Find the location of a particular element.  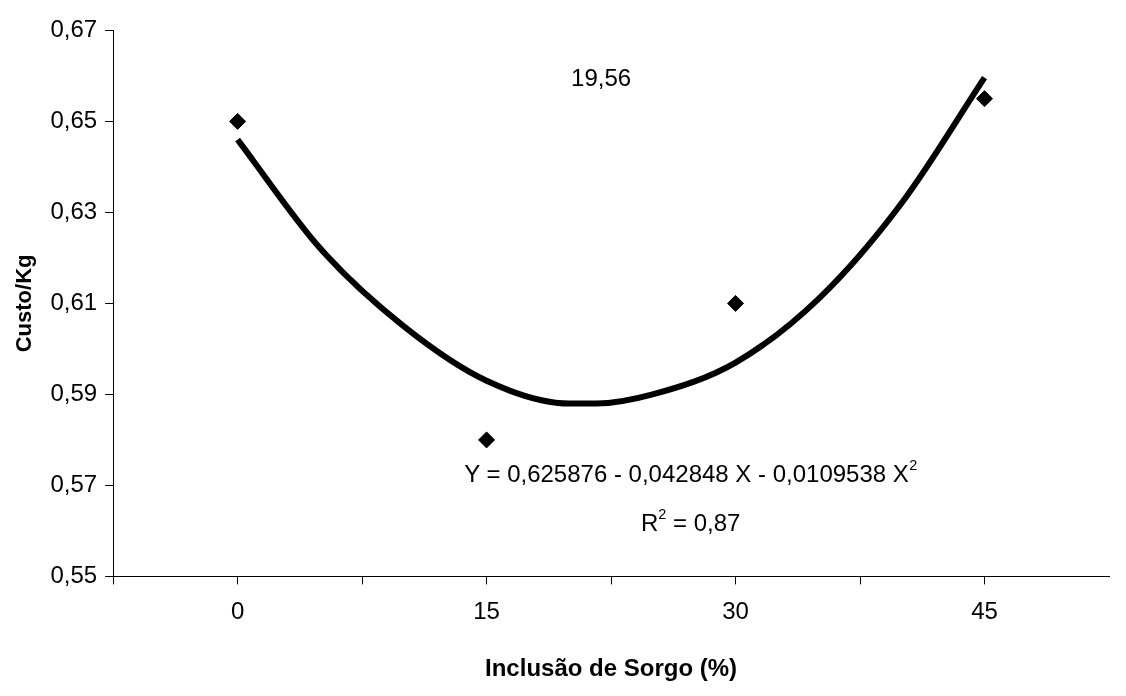

x-tick-label: 45 is located at coordinates (984, 611).